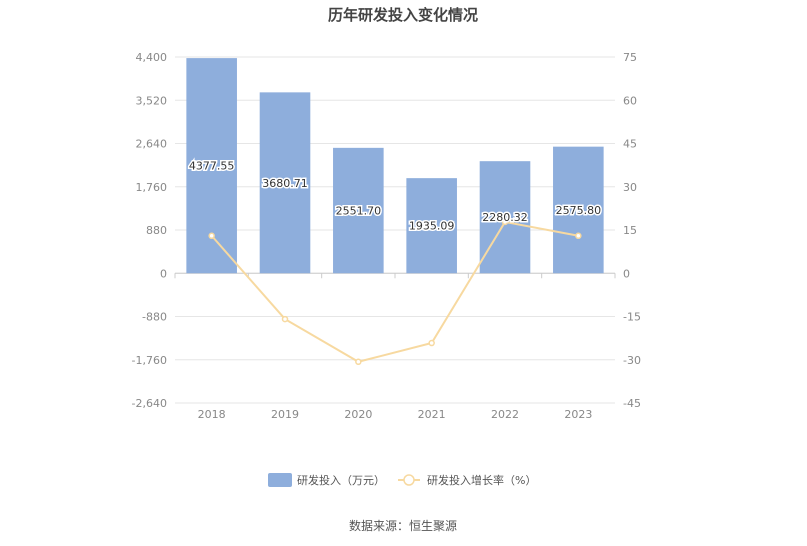 The width and height of the screenshot is (807, 546). What do you see at coordinates (341, 480) in the screenshot?
I see `legend-bar-label: 研发投入（万元）` at bounding box center [341, 480].